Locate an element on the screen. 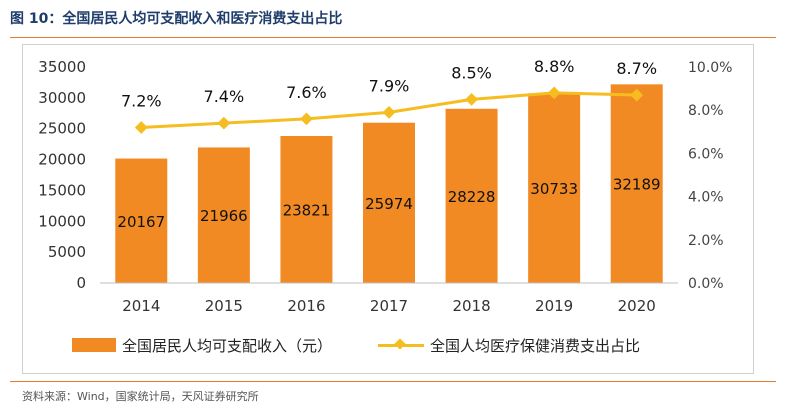 This screenshot has width=786, height=414. legend-bar-label: 全国居民人均可支配收入（元） is located at coordinates (227, 345).